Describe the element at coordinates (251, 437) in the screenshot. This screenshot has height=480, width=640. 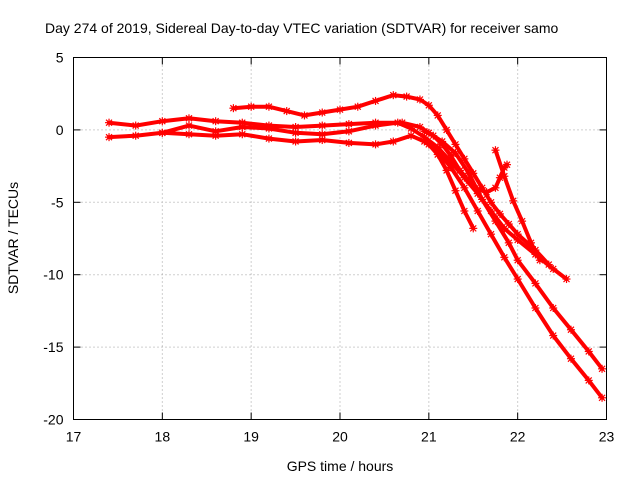
I see `x-tick-label: 19` at that location.